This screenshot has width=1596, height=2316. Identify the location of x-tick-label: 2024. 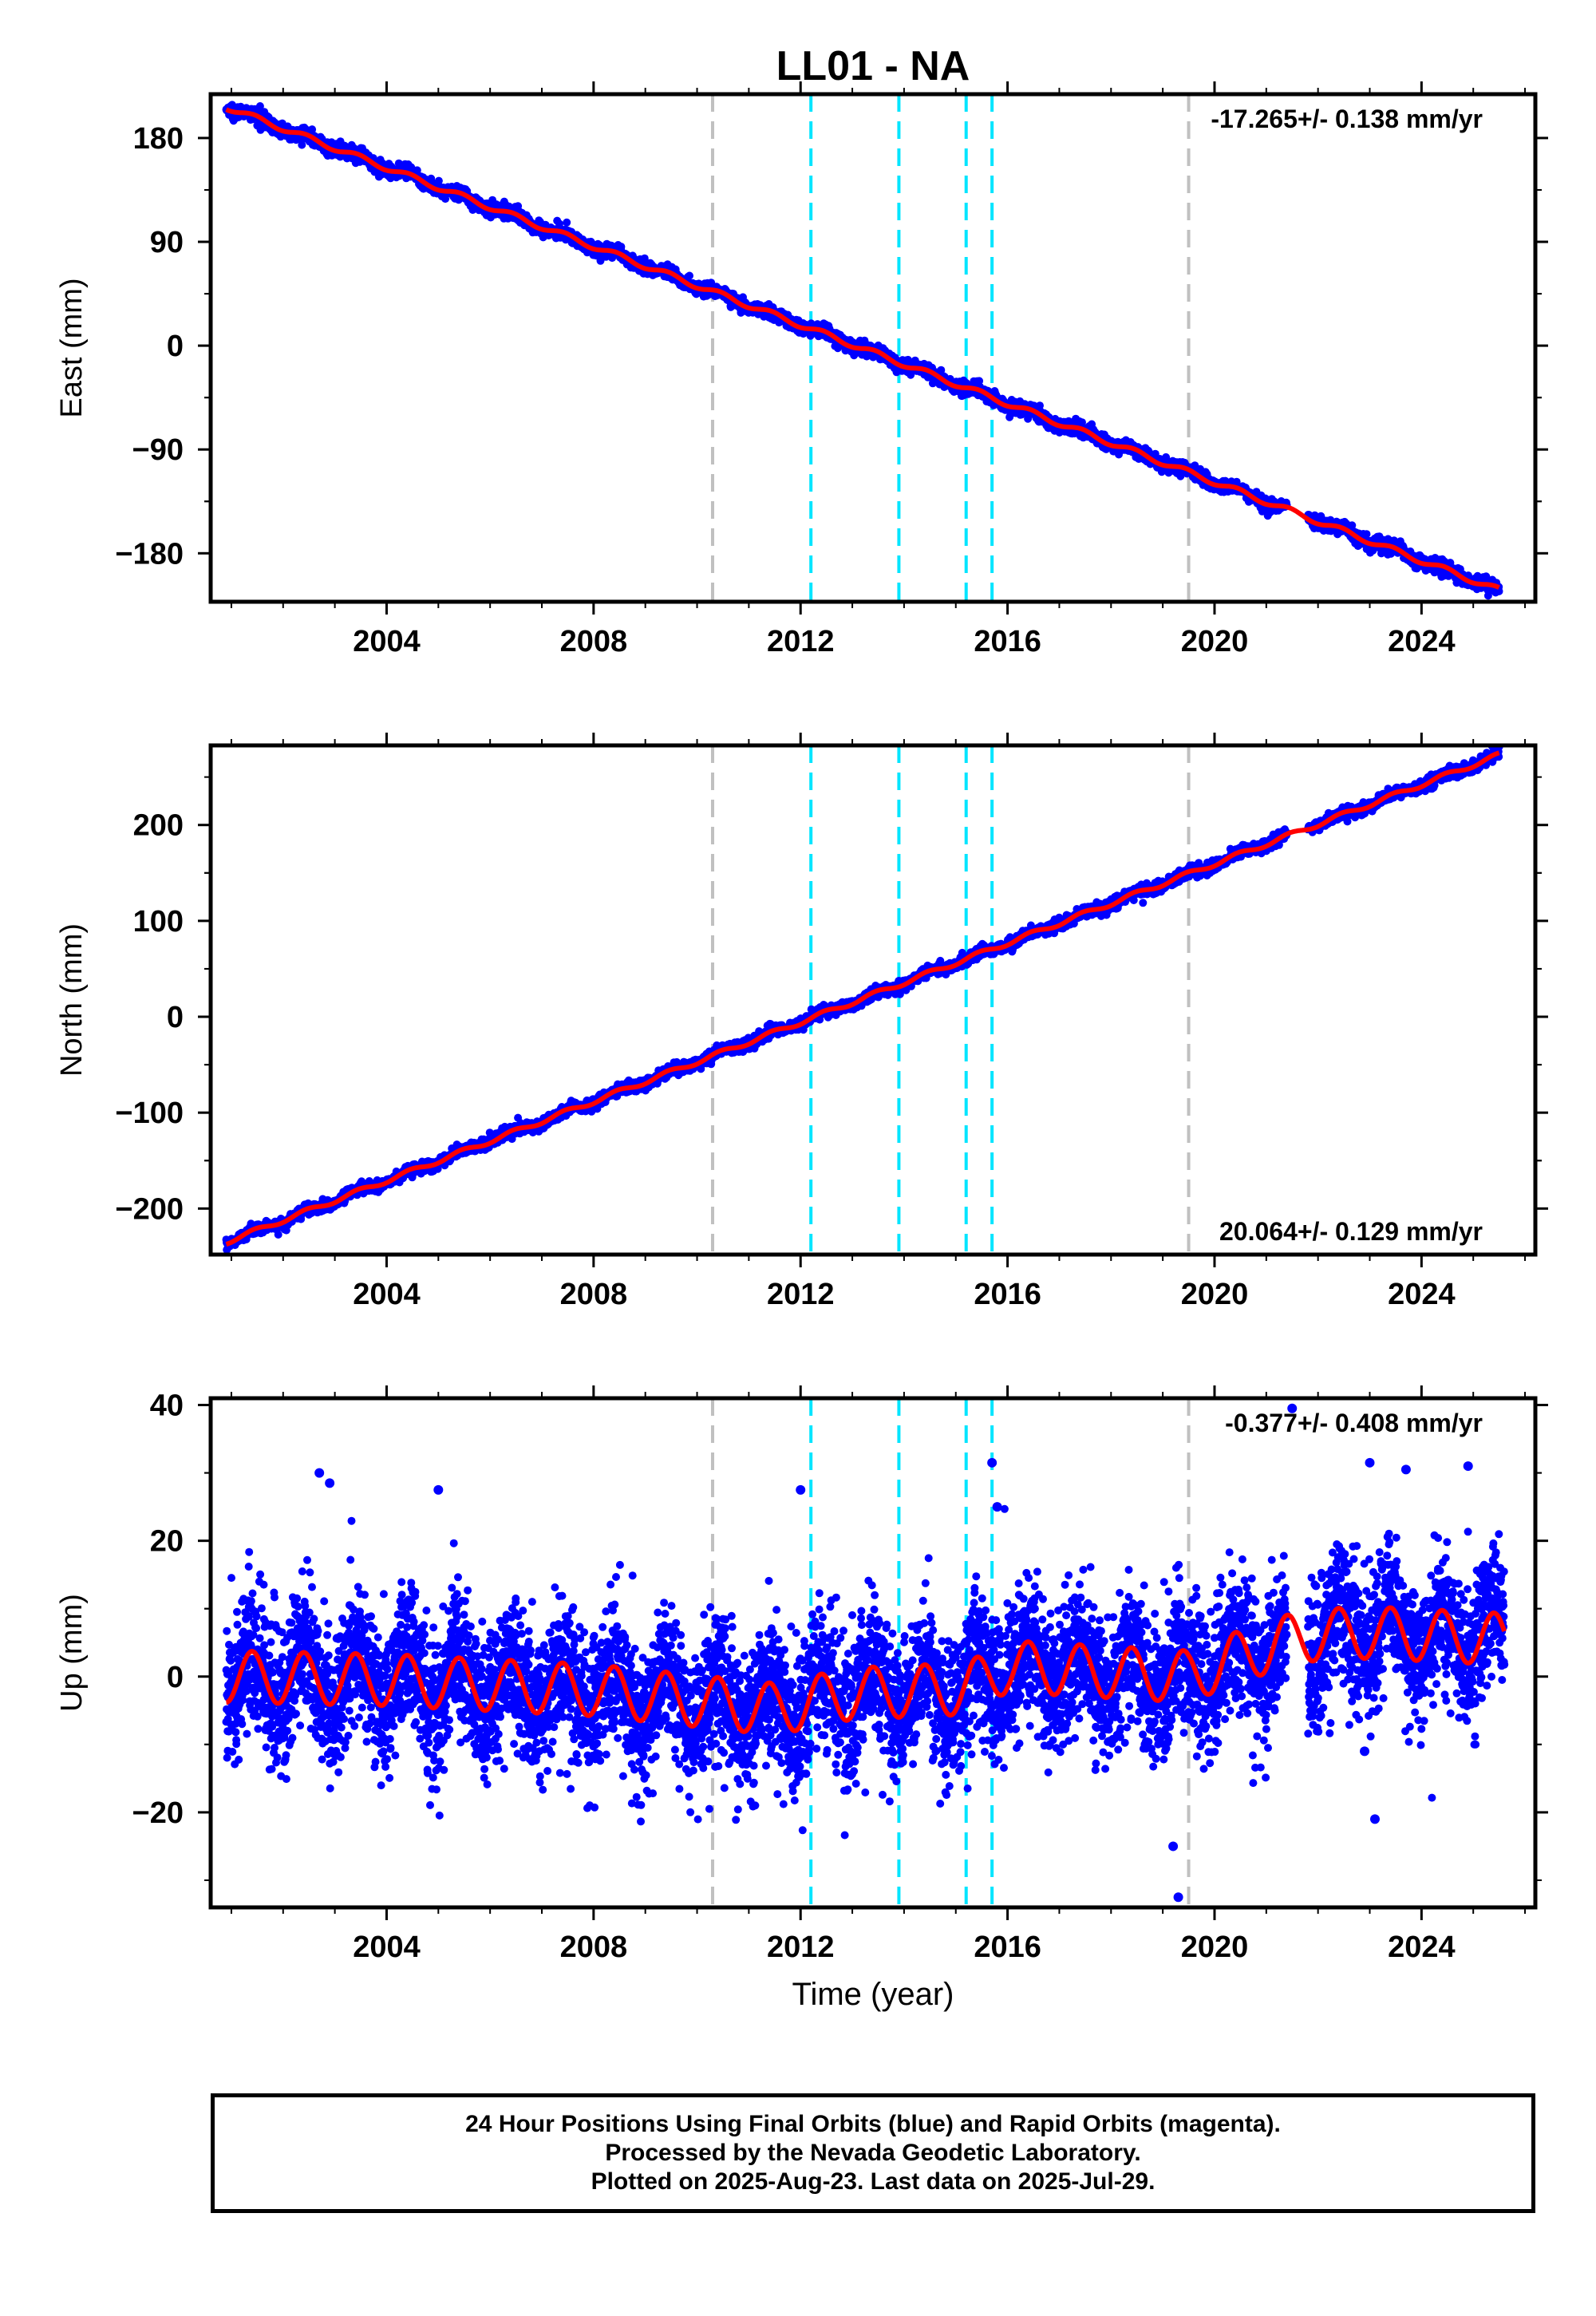
(1422, 641).